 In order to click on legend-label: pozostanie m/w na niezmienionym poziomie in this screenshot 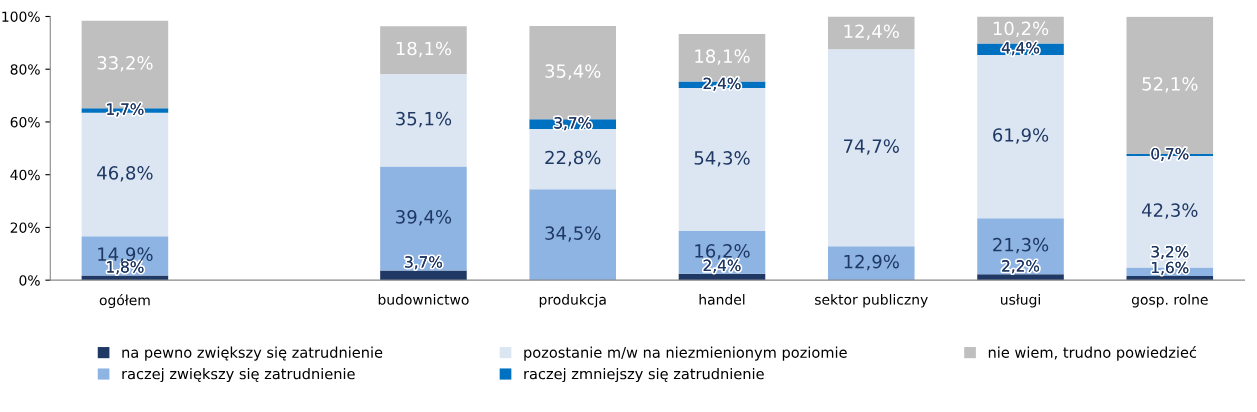, I will do `click(685, 353)`.